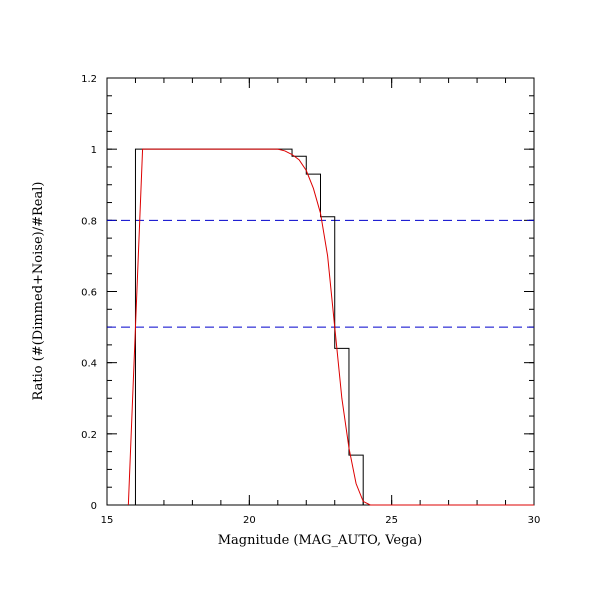  What do you see at coordinates (320, 273) in the screenshot?
I see `reference-lines` at bounding box center [320, 273].